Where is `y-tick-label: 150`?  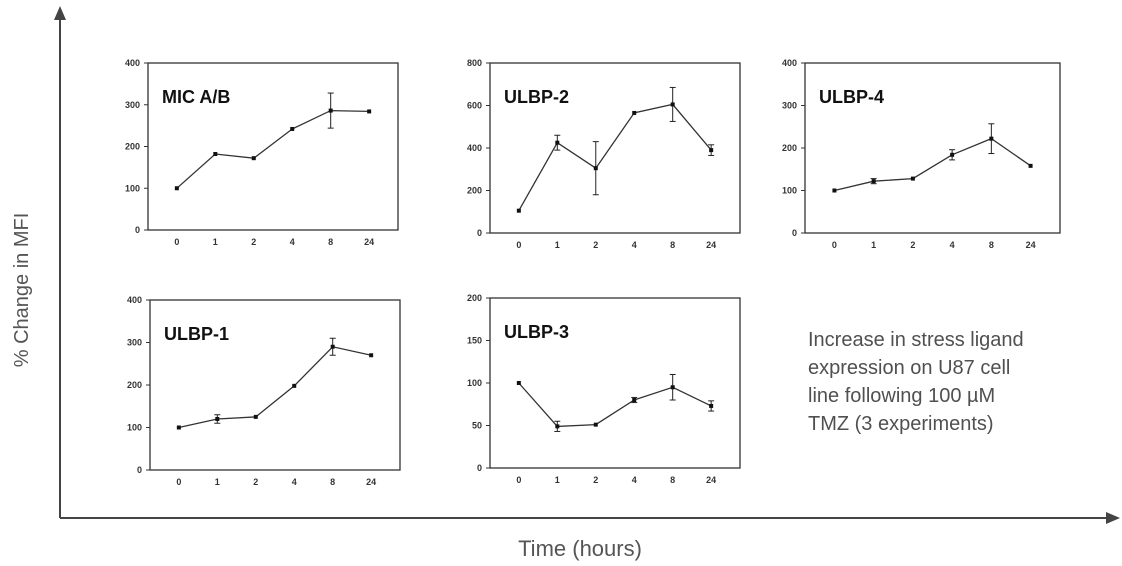
y-tick-label: 150 is located at coordinates (474, 341).